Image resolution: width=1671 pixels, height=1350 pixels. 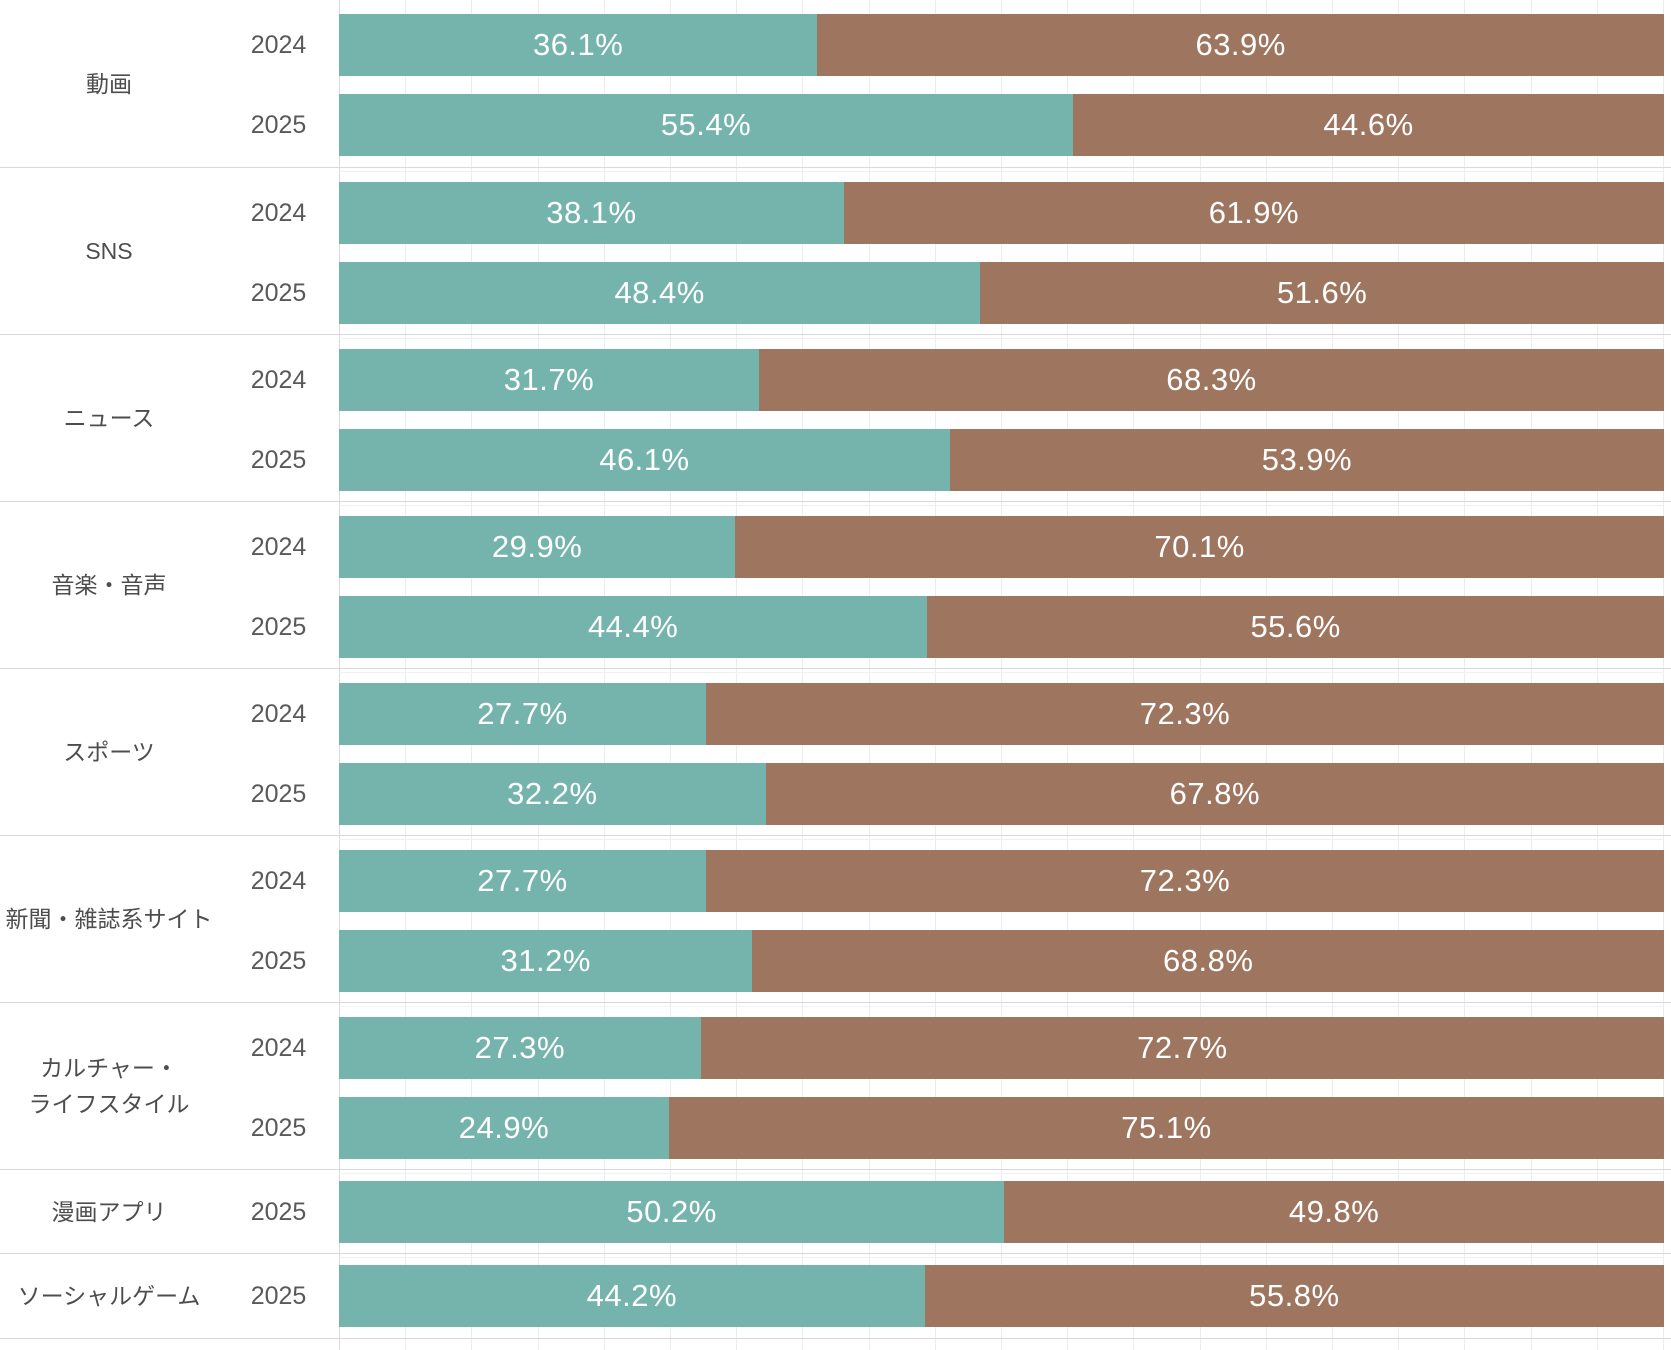 I want to click on section-rows: 2024 27.7% 72.3% 2025 32.2% 67.8%, so click(x=941, y=752).